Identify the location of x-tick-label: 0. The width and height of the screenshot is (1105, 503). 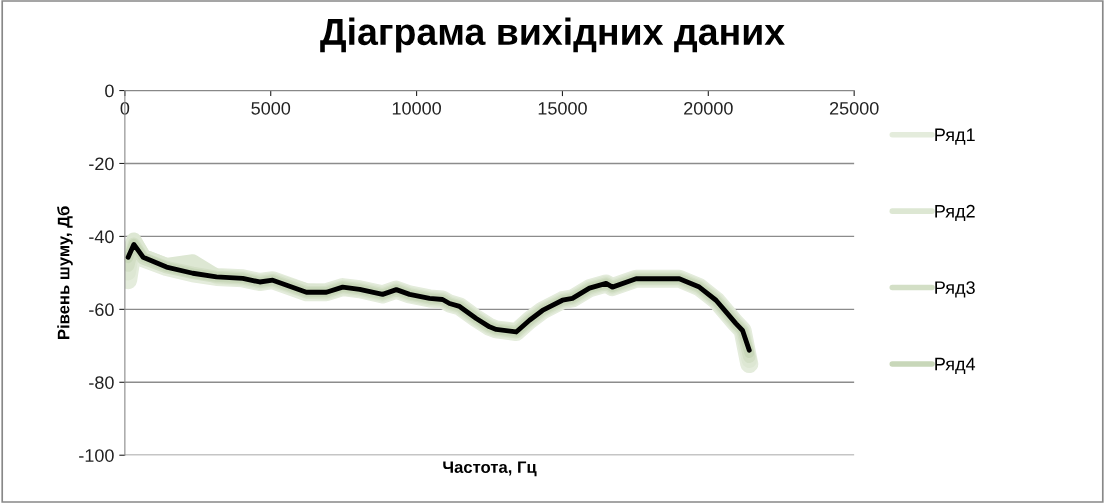
(125, 108).